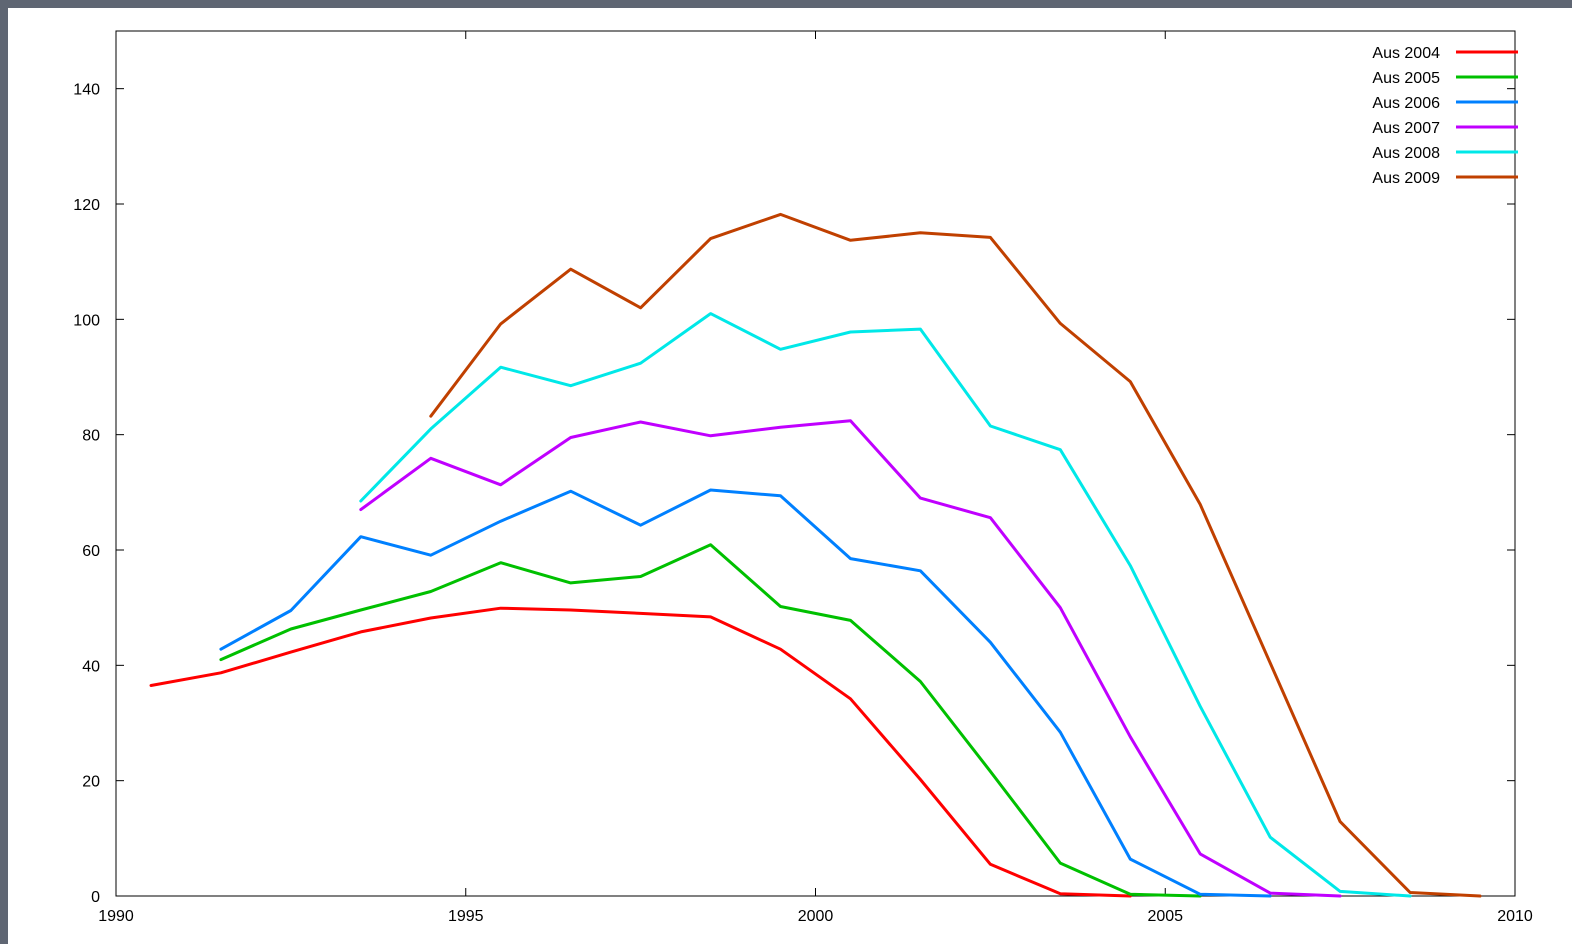  Describe the element at coordinates (1406, 53) in the screenshot. I see `legend-label: Aus 2004` at that location.